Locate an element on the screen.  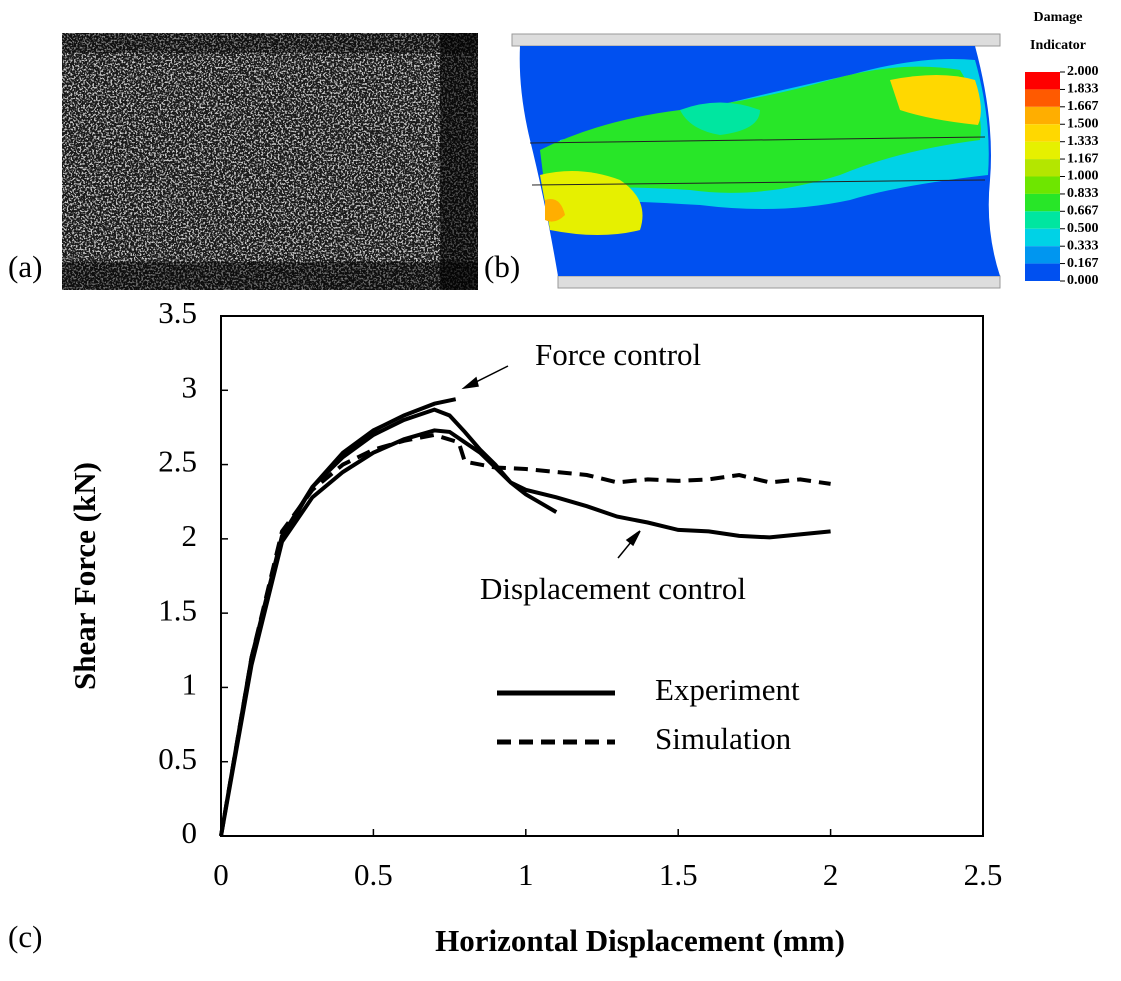
colorbar-tick-label: 1.000 is located at coordinates (1083, 176).